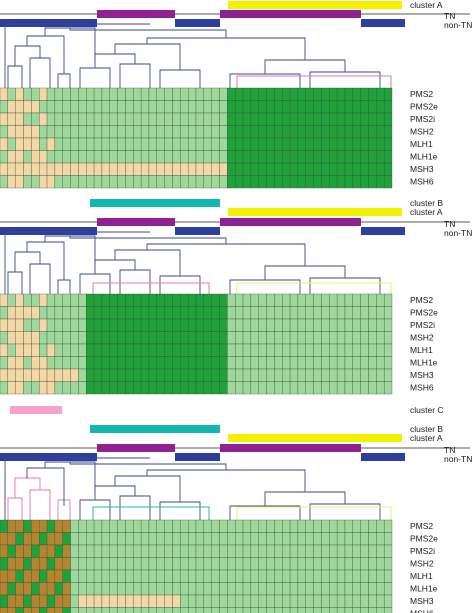  I want to click on gene-label: PMS2, so click(421, 94).